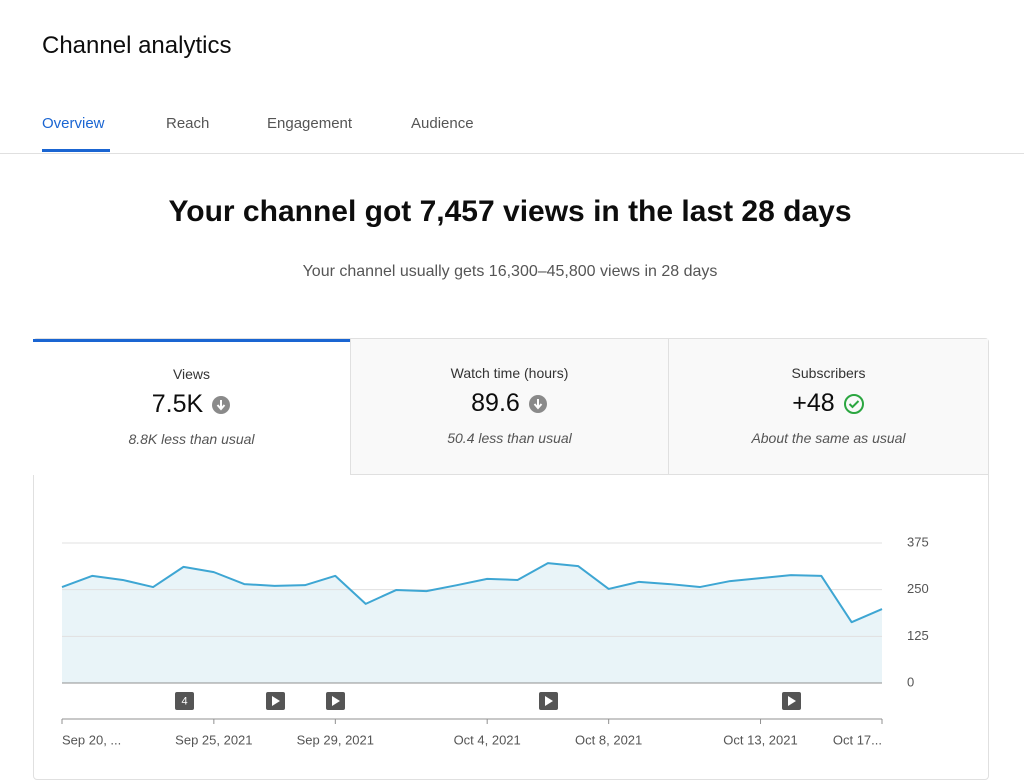 The image size is (1024, 780). Describe the element at coordinates (335, 739) in the screenshot. I see `x-tick-label: Sep 29, 2021` at that location.